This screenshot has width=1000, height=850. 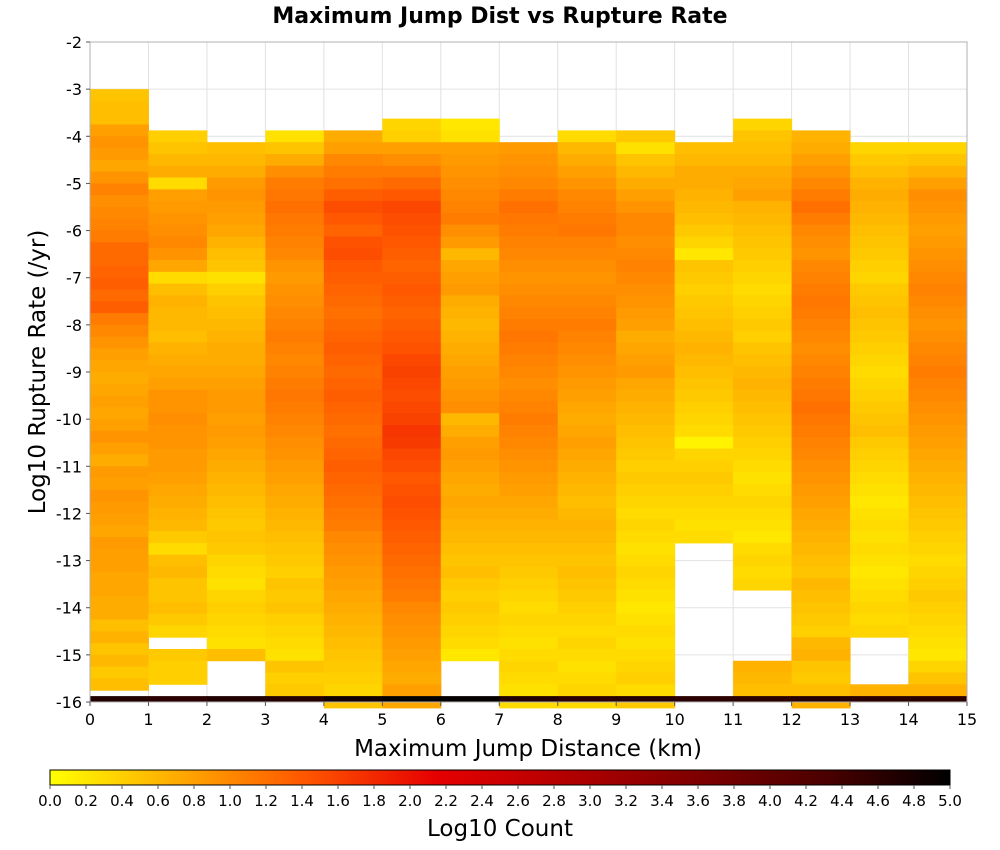 What do you see at coordinates (410, 801) in the screenshot?
I see `colorbar-tick-label: 2.0` at bounding box center [410, 801].